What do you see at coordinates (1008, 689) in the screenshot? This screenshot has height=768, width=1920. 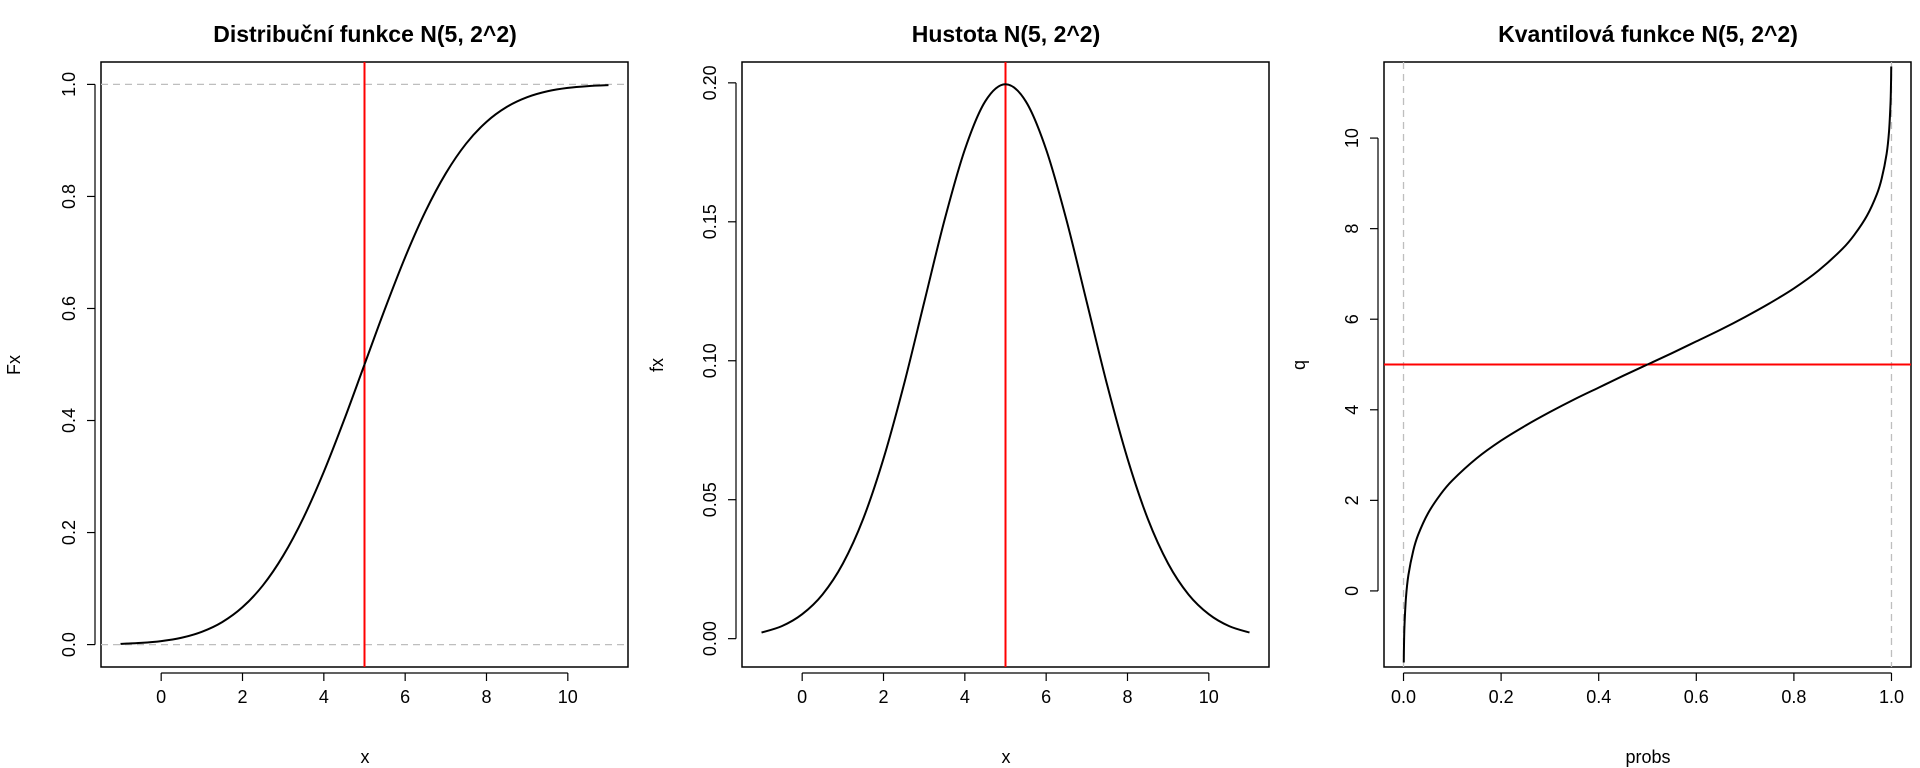 I see `density-x-ticks: 0 2 4 6 8 10` at bounding box center [1008, 689].